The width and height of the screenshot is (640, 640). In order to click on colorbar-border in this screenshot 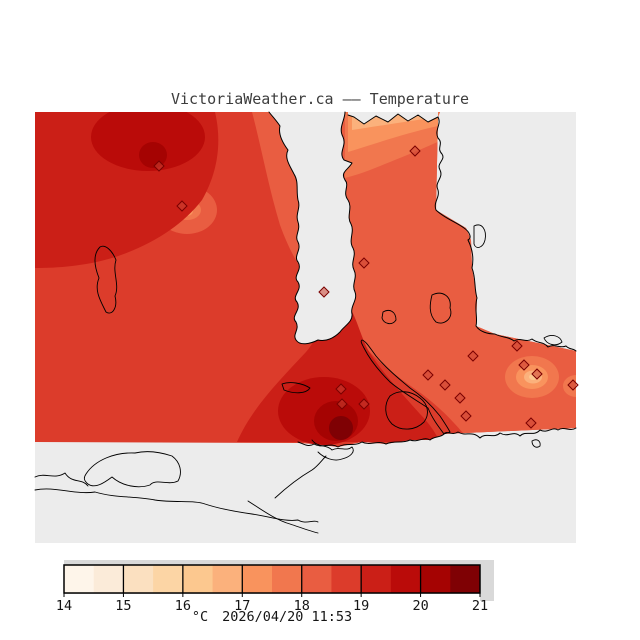, I will do `click(272, 579)`.